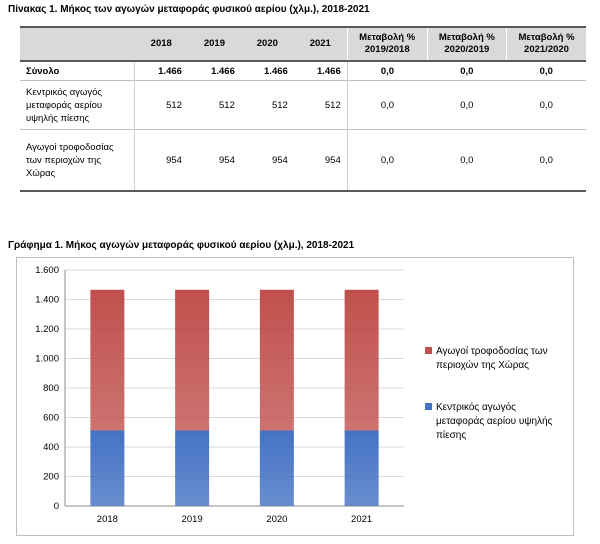 The height and width of the screenshot is (544, 600). What do you see at coordinates (466, 44) in the screenshot?
I see `header-change-2020-2019: Μεταβολή % 2020/2019` at bounding box center [466, 44].